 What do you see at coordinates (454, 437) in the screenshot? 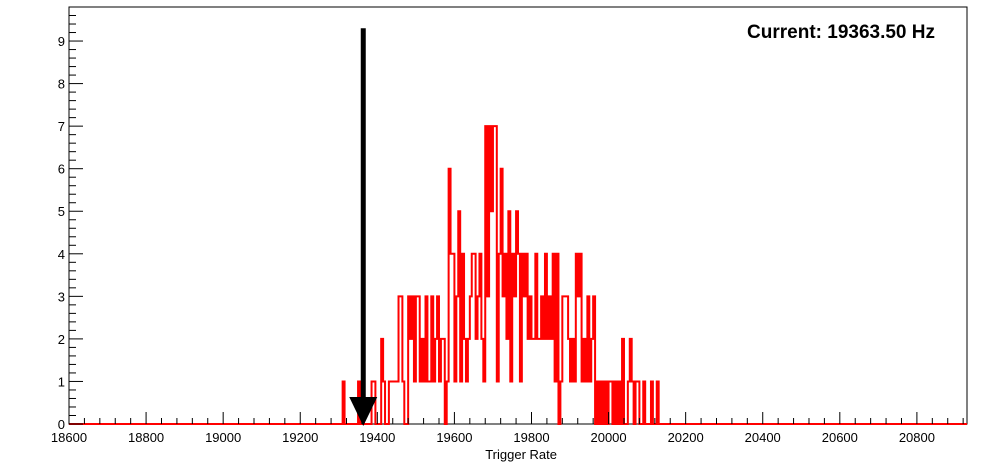
I see `x-tick-label: 19600` at bounding box center [454, 437].